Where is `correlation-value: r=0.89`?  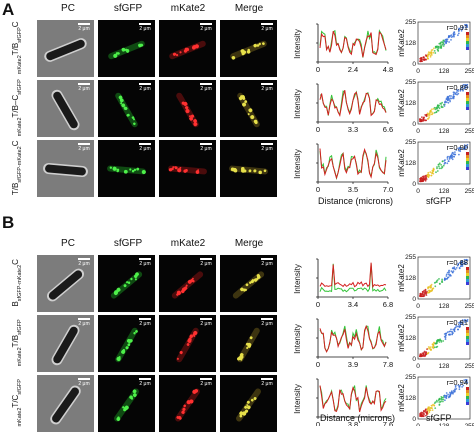 correlation-value: r=0.89 is located at coordinates (457, 87).